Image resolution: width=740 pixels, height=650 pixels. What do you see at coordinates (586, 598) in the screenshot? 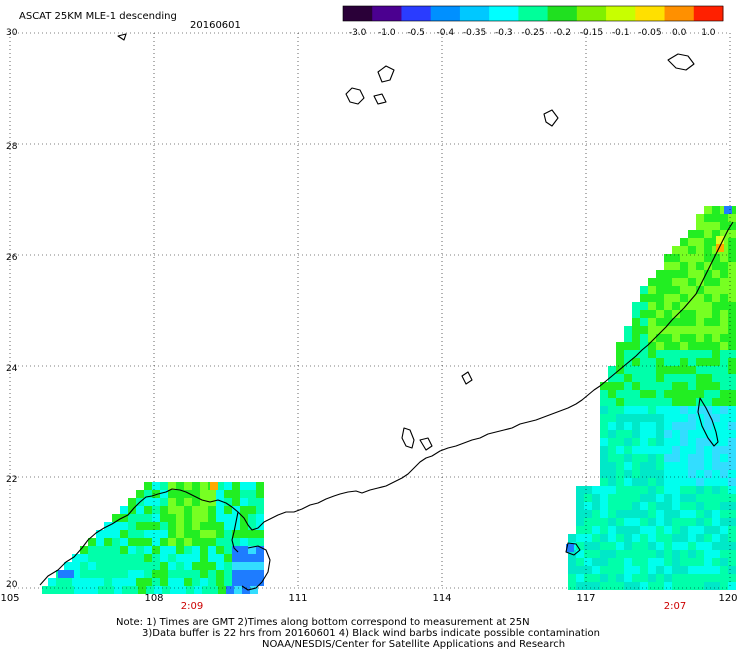
I see `x-axis-label-117: 117` at bounding box center [586, 598].